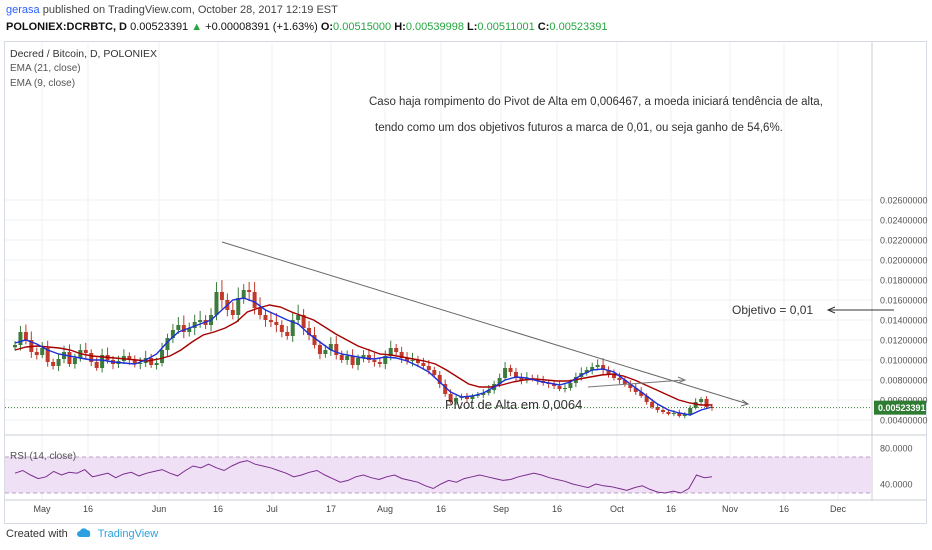 This screenshot has width=932, height=550. Describe the element at coordinates (42, 509) in the screenshot. I see `x-tick-label: May` at that location.